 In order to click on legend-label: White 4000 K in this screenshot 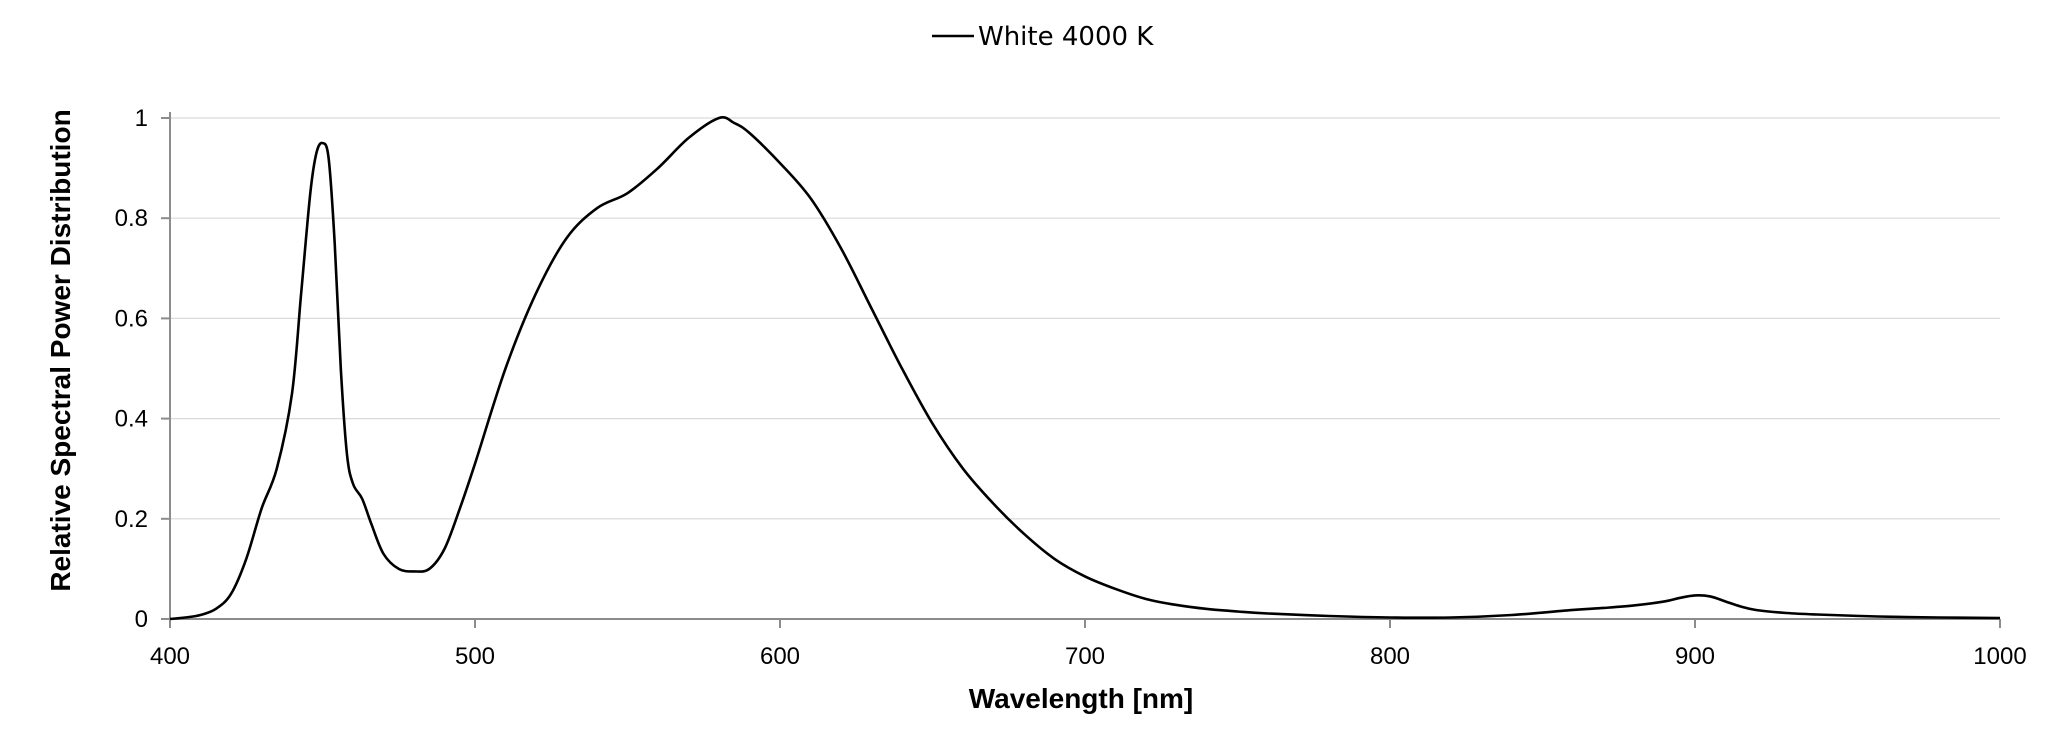, I will do `click(1066, 37)`.